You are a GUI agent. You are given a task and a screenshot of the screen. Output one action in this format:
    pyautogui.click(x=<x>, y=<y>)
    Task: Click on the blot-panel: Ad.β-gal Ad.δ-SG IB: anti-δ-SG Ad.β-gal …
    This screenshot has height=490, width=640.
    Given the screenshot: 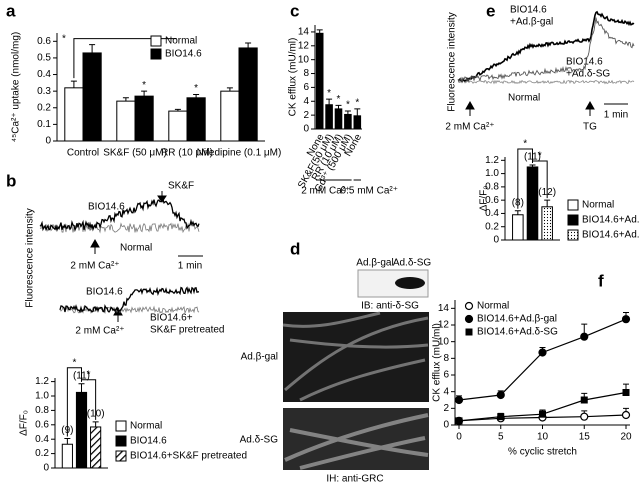 What is the action you would take?
    pyautogui.click(x=336, y=371)
    